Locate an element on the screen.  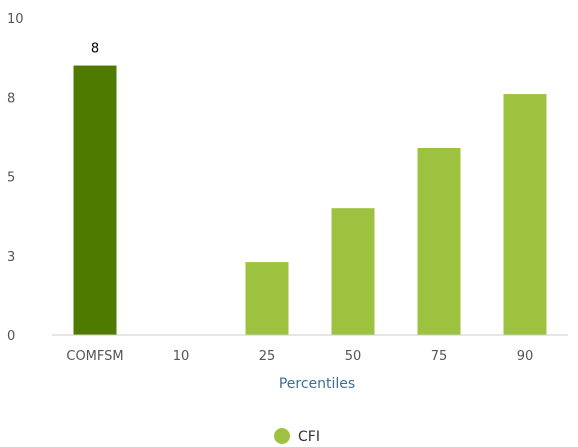
x-tick-label: 75 is located at coordinates (439, 356).